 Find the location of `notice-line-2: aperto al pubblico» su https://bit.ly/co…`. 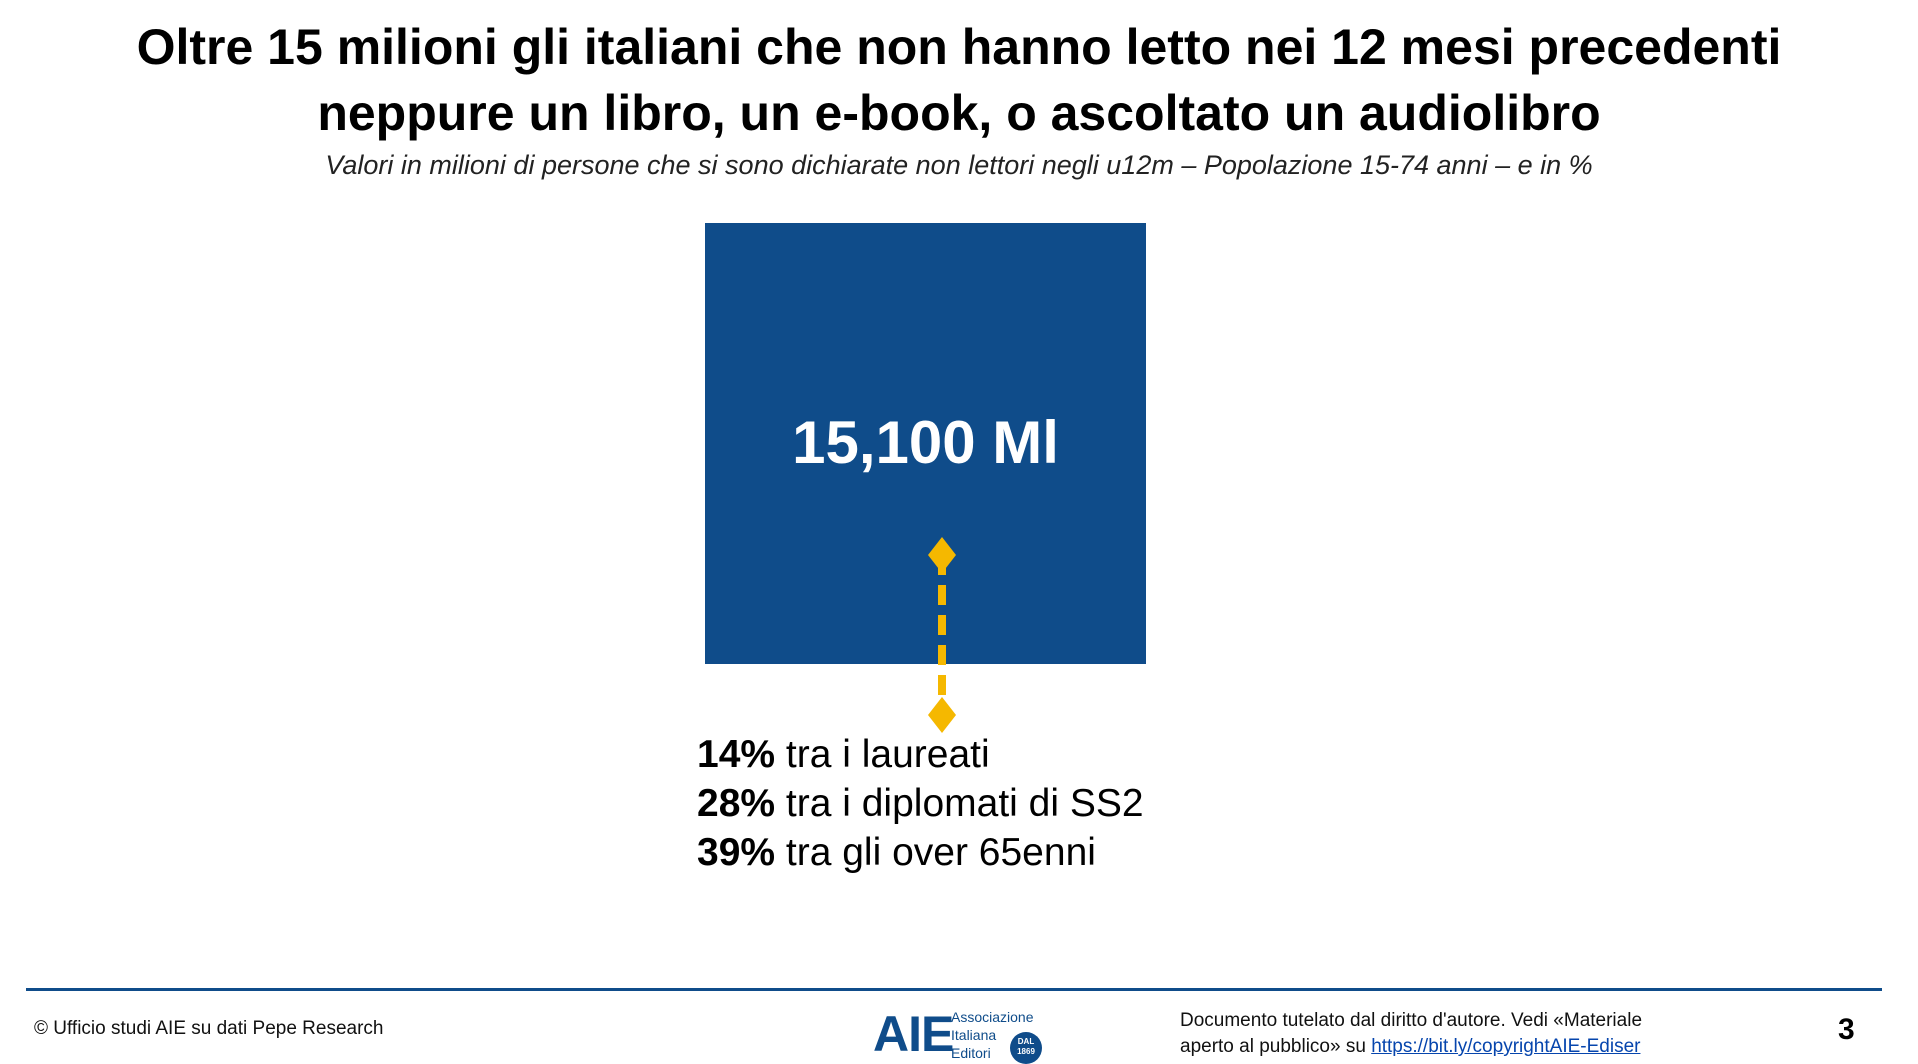

notice-line-2: aperto al pubblico» su https://bit.ly/co… is located at coordinates (1411, 1047).